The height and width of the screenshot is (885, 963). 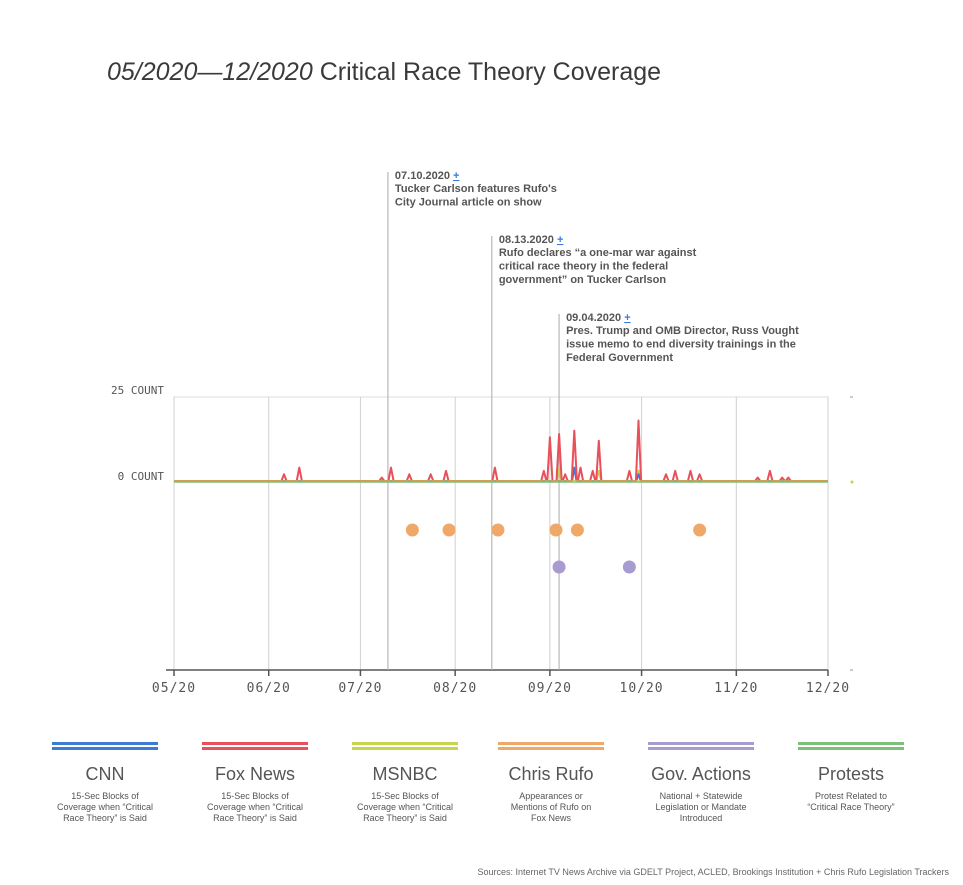 I want to click on legend-description: Protest Related to “Critical Race Theory”, so click(x=851, y=802).